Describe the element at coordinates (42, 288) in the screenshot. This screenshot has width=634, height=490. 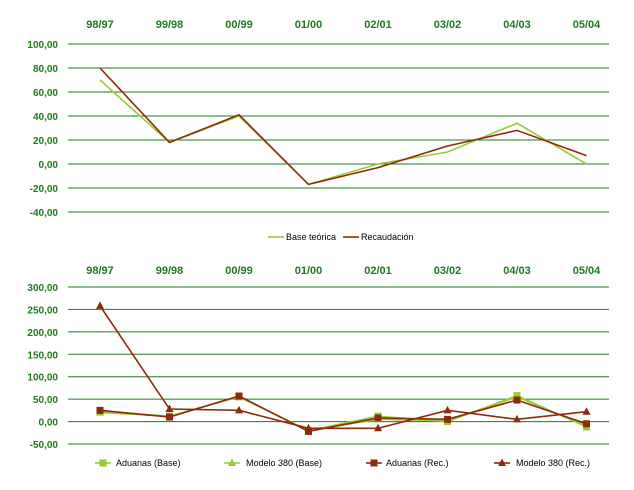
I see `y-tick-label: 300,00` at that location.